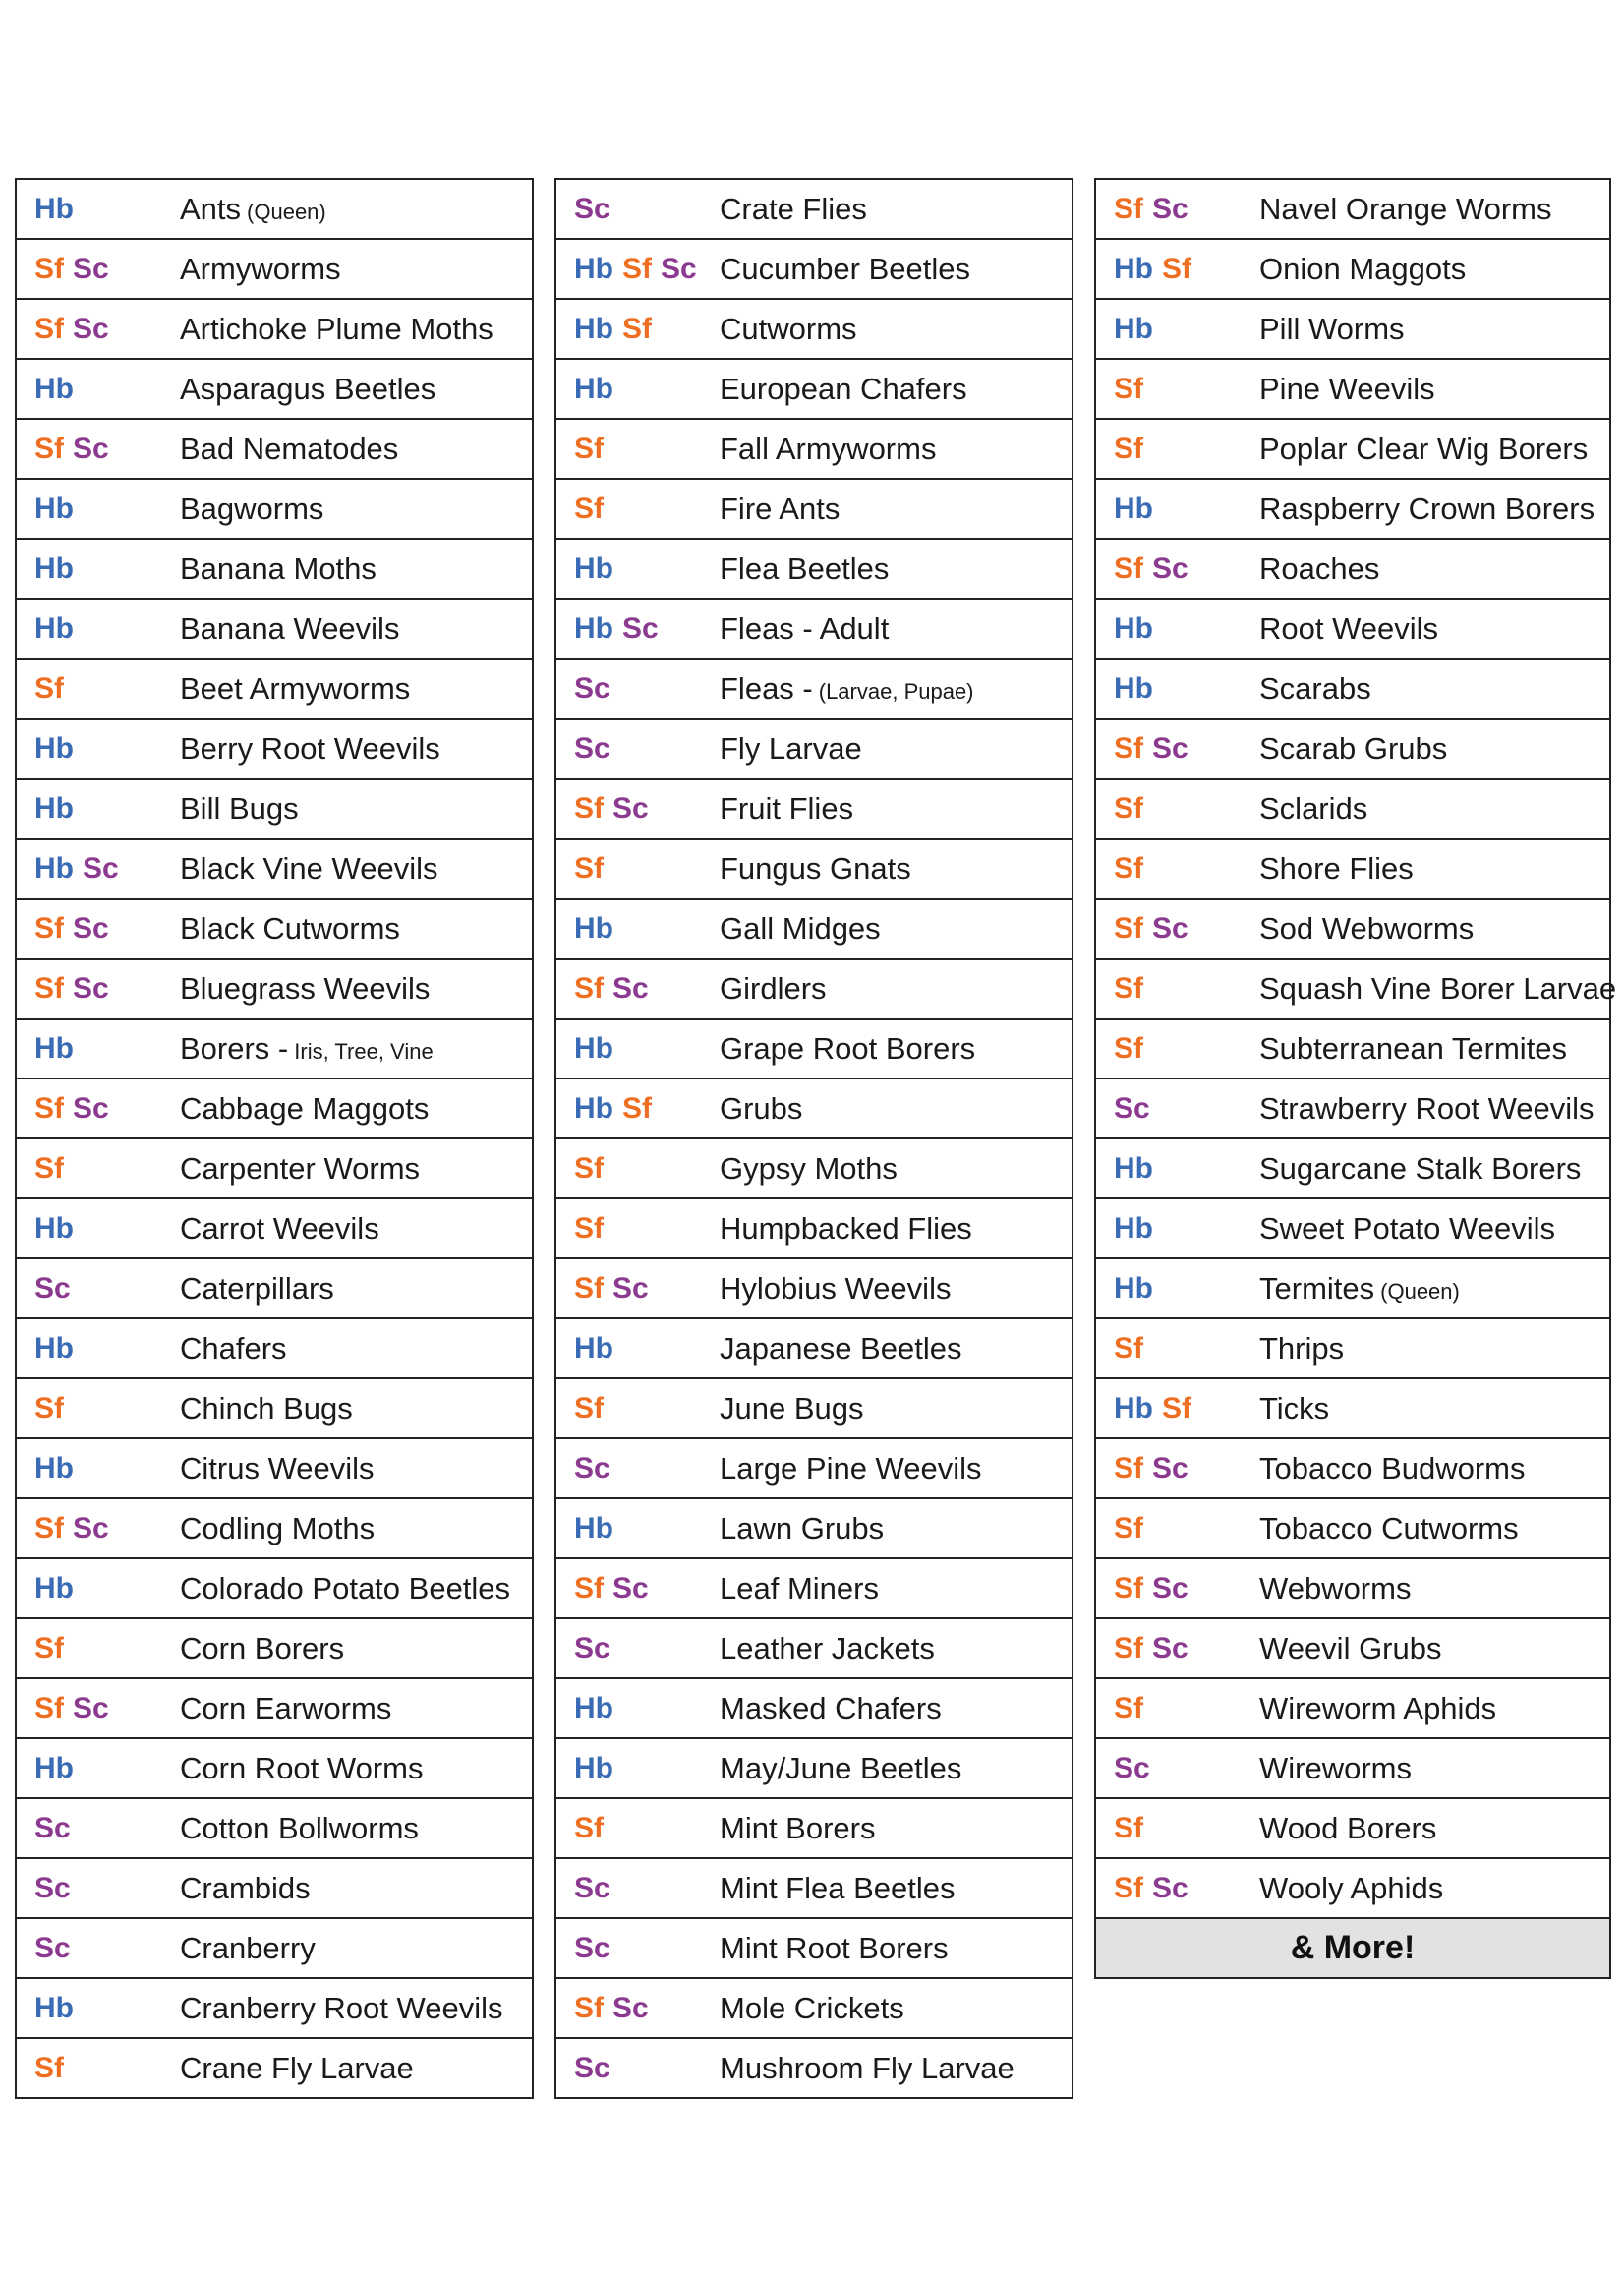 This screenshot has height=2274, width=1624. I want to click on pest-row: Sc Strawberry Root Weevils, so click(1352, 1109).